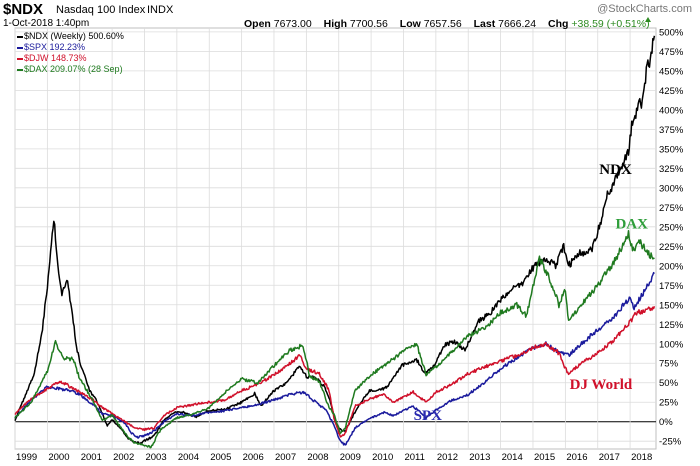 The width and height of the screenshot is (700, 466). What do you see at coordinates (671, 227) in the screenshot?
I see `y-tick-label: 250%` at bounding box center [671, 227].